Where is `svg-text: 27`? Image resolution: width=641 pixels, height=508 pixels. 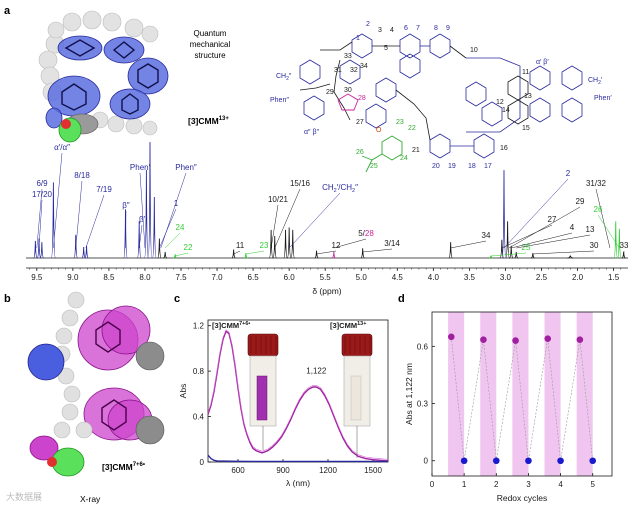
svg-text: 27 is located at coordinates (360, 122).